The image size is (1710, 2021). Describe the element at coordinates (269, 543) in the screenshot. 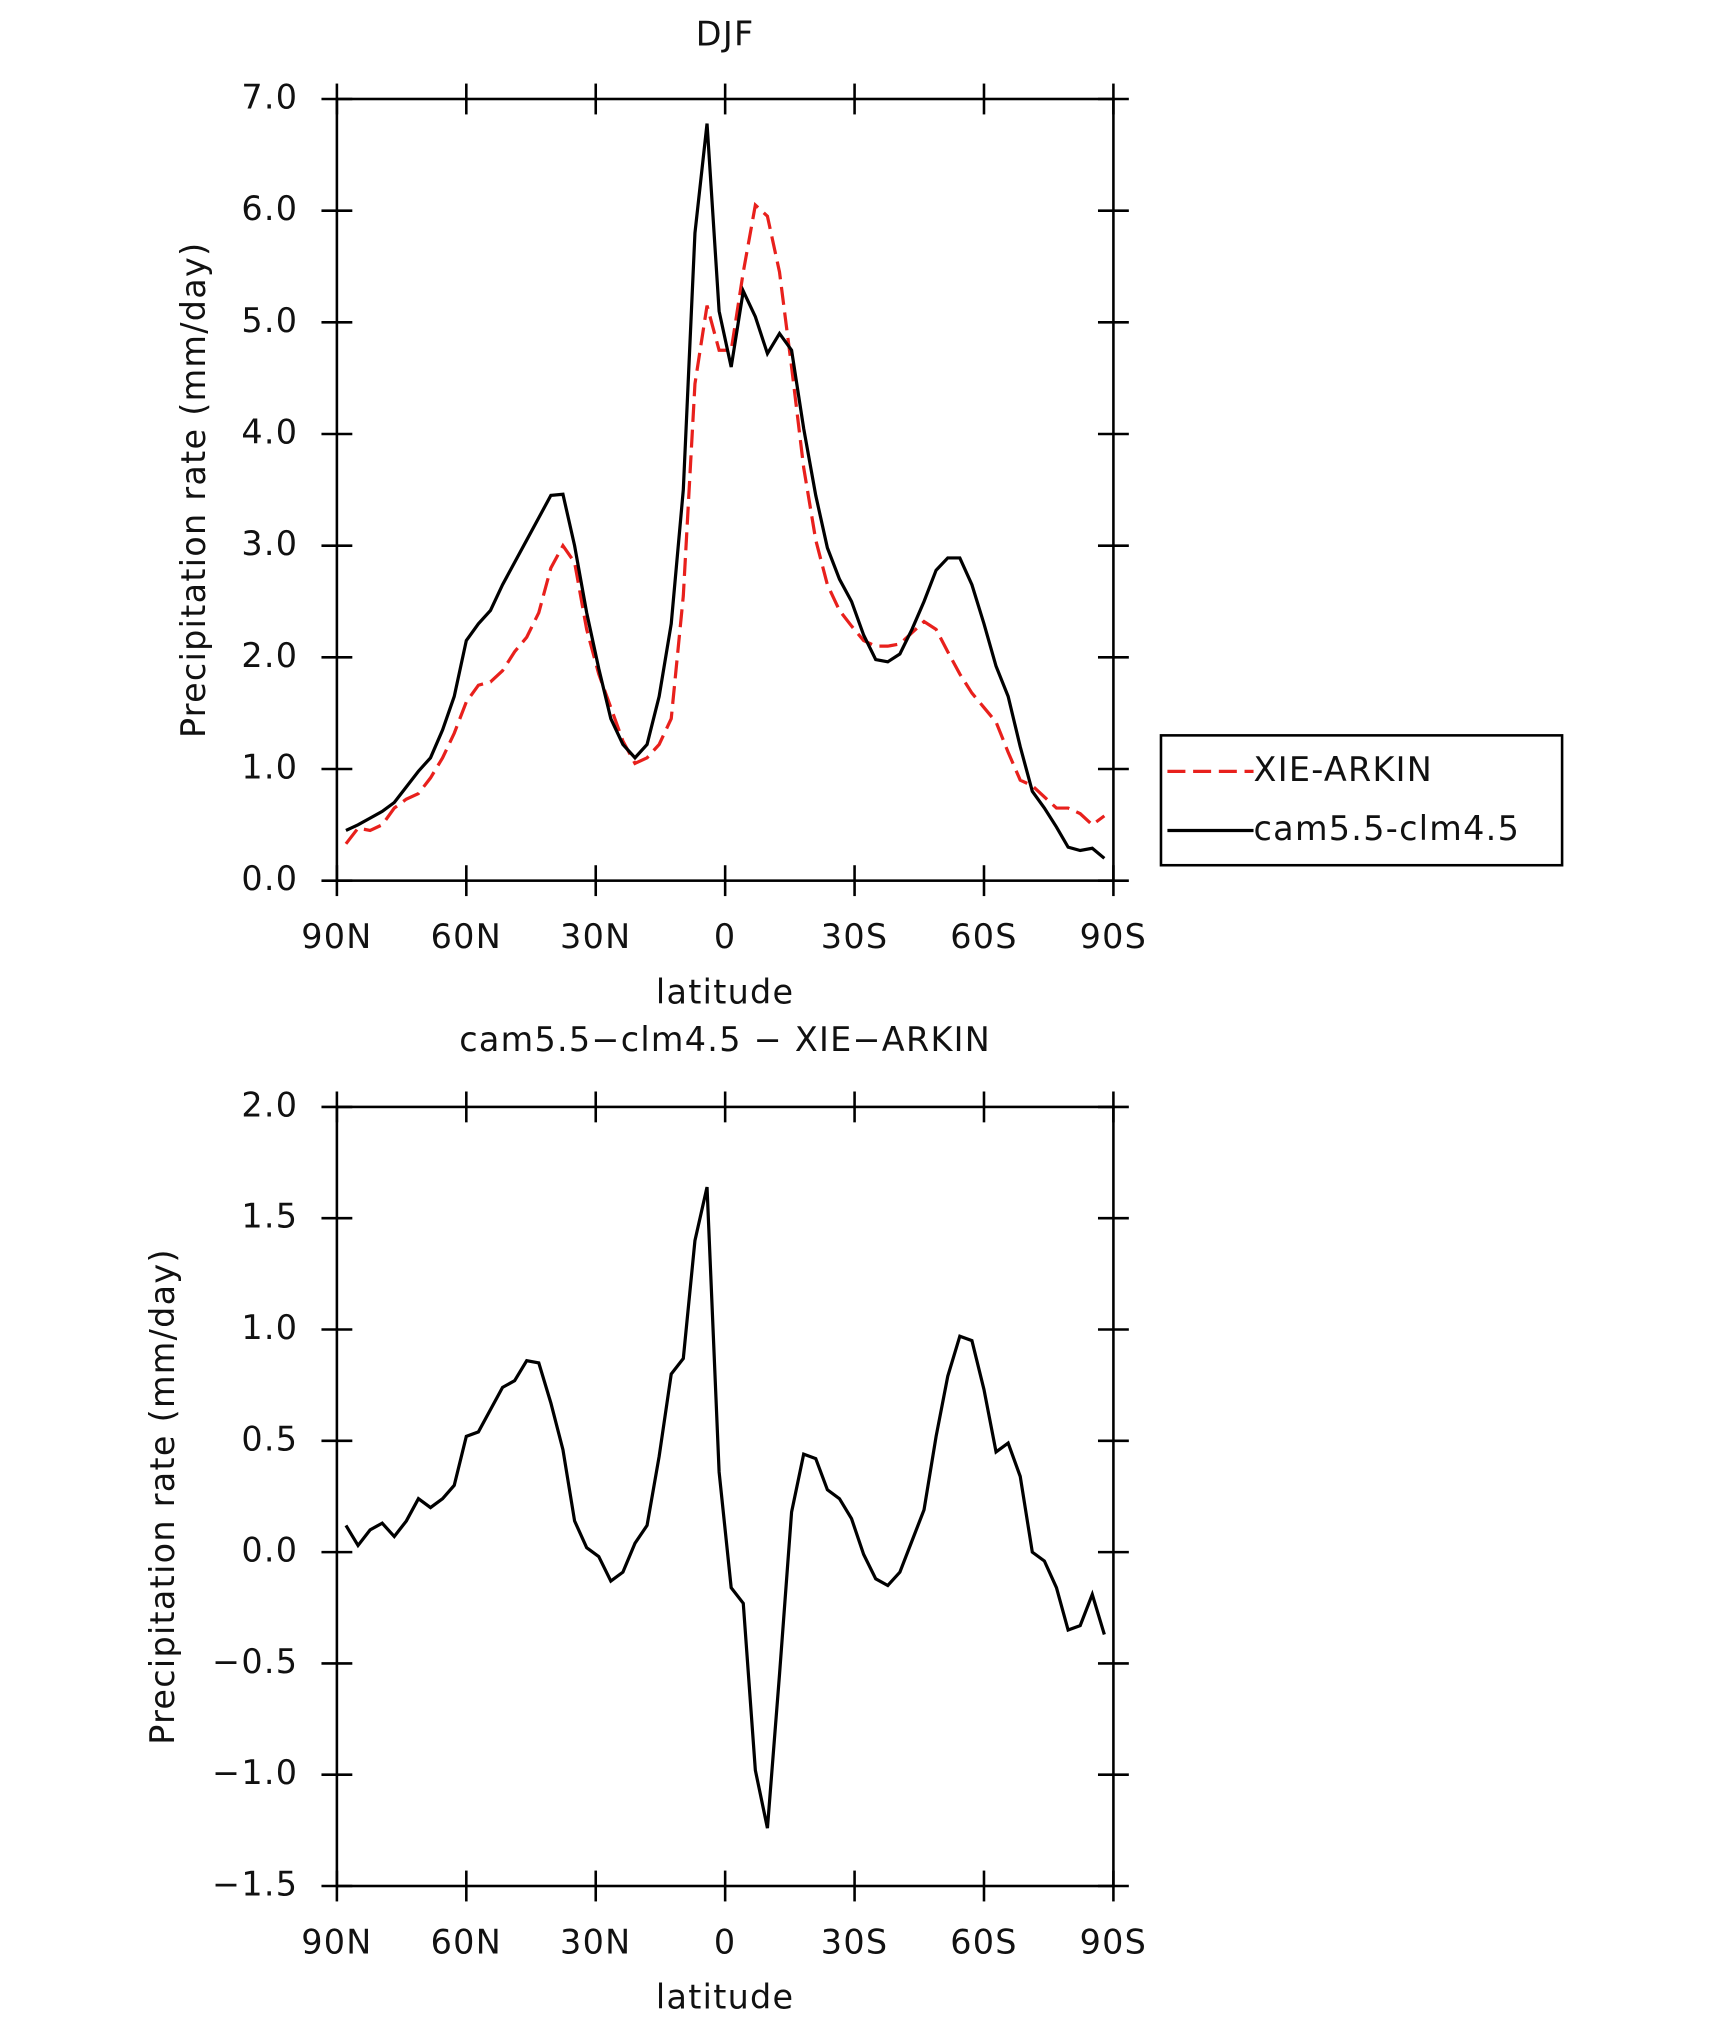

I see `y-tick-label: 3.0` at that location.